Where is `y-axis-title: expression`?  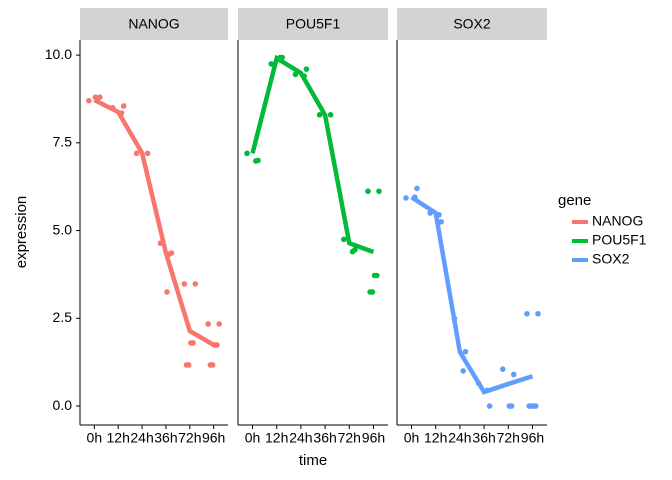
y-axis-title: expression is located at coordinates (21, 232).